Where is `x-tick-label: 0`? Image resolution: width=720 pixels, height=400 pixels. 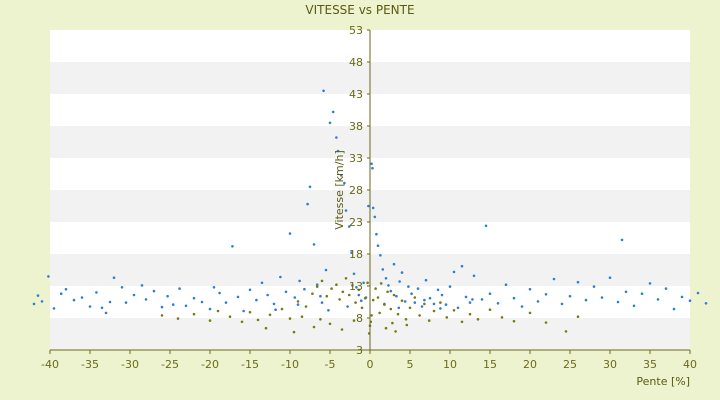
x-tick-label: 0 is located at coordinates (370, 364).